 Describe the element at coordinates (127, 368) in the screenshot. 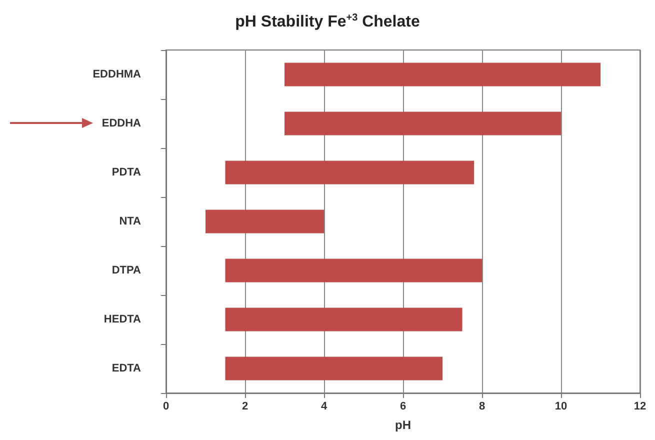

I see `y-tick-label: EDTA` at that location.